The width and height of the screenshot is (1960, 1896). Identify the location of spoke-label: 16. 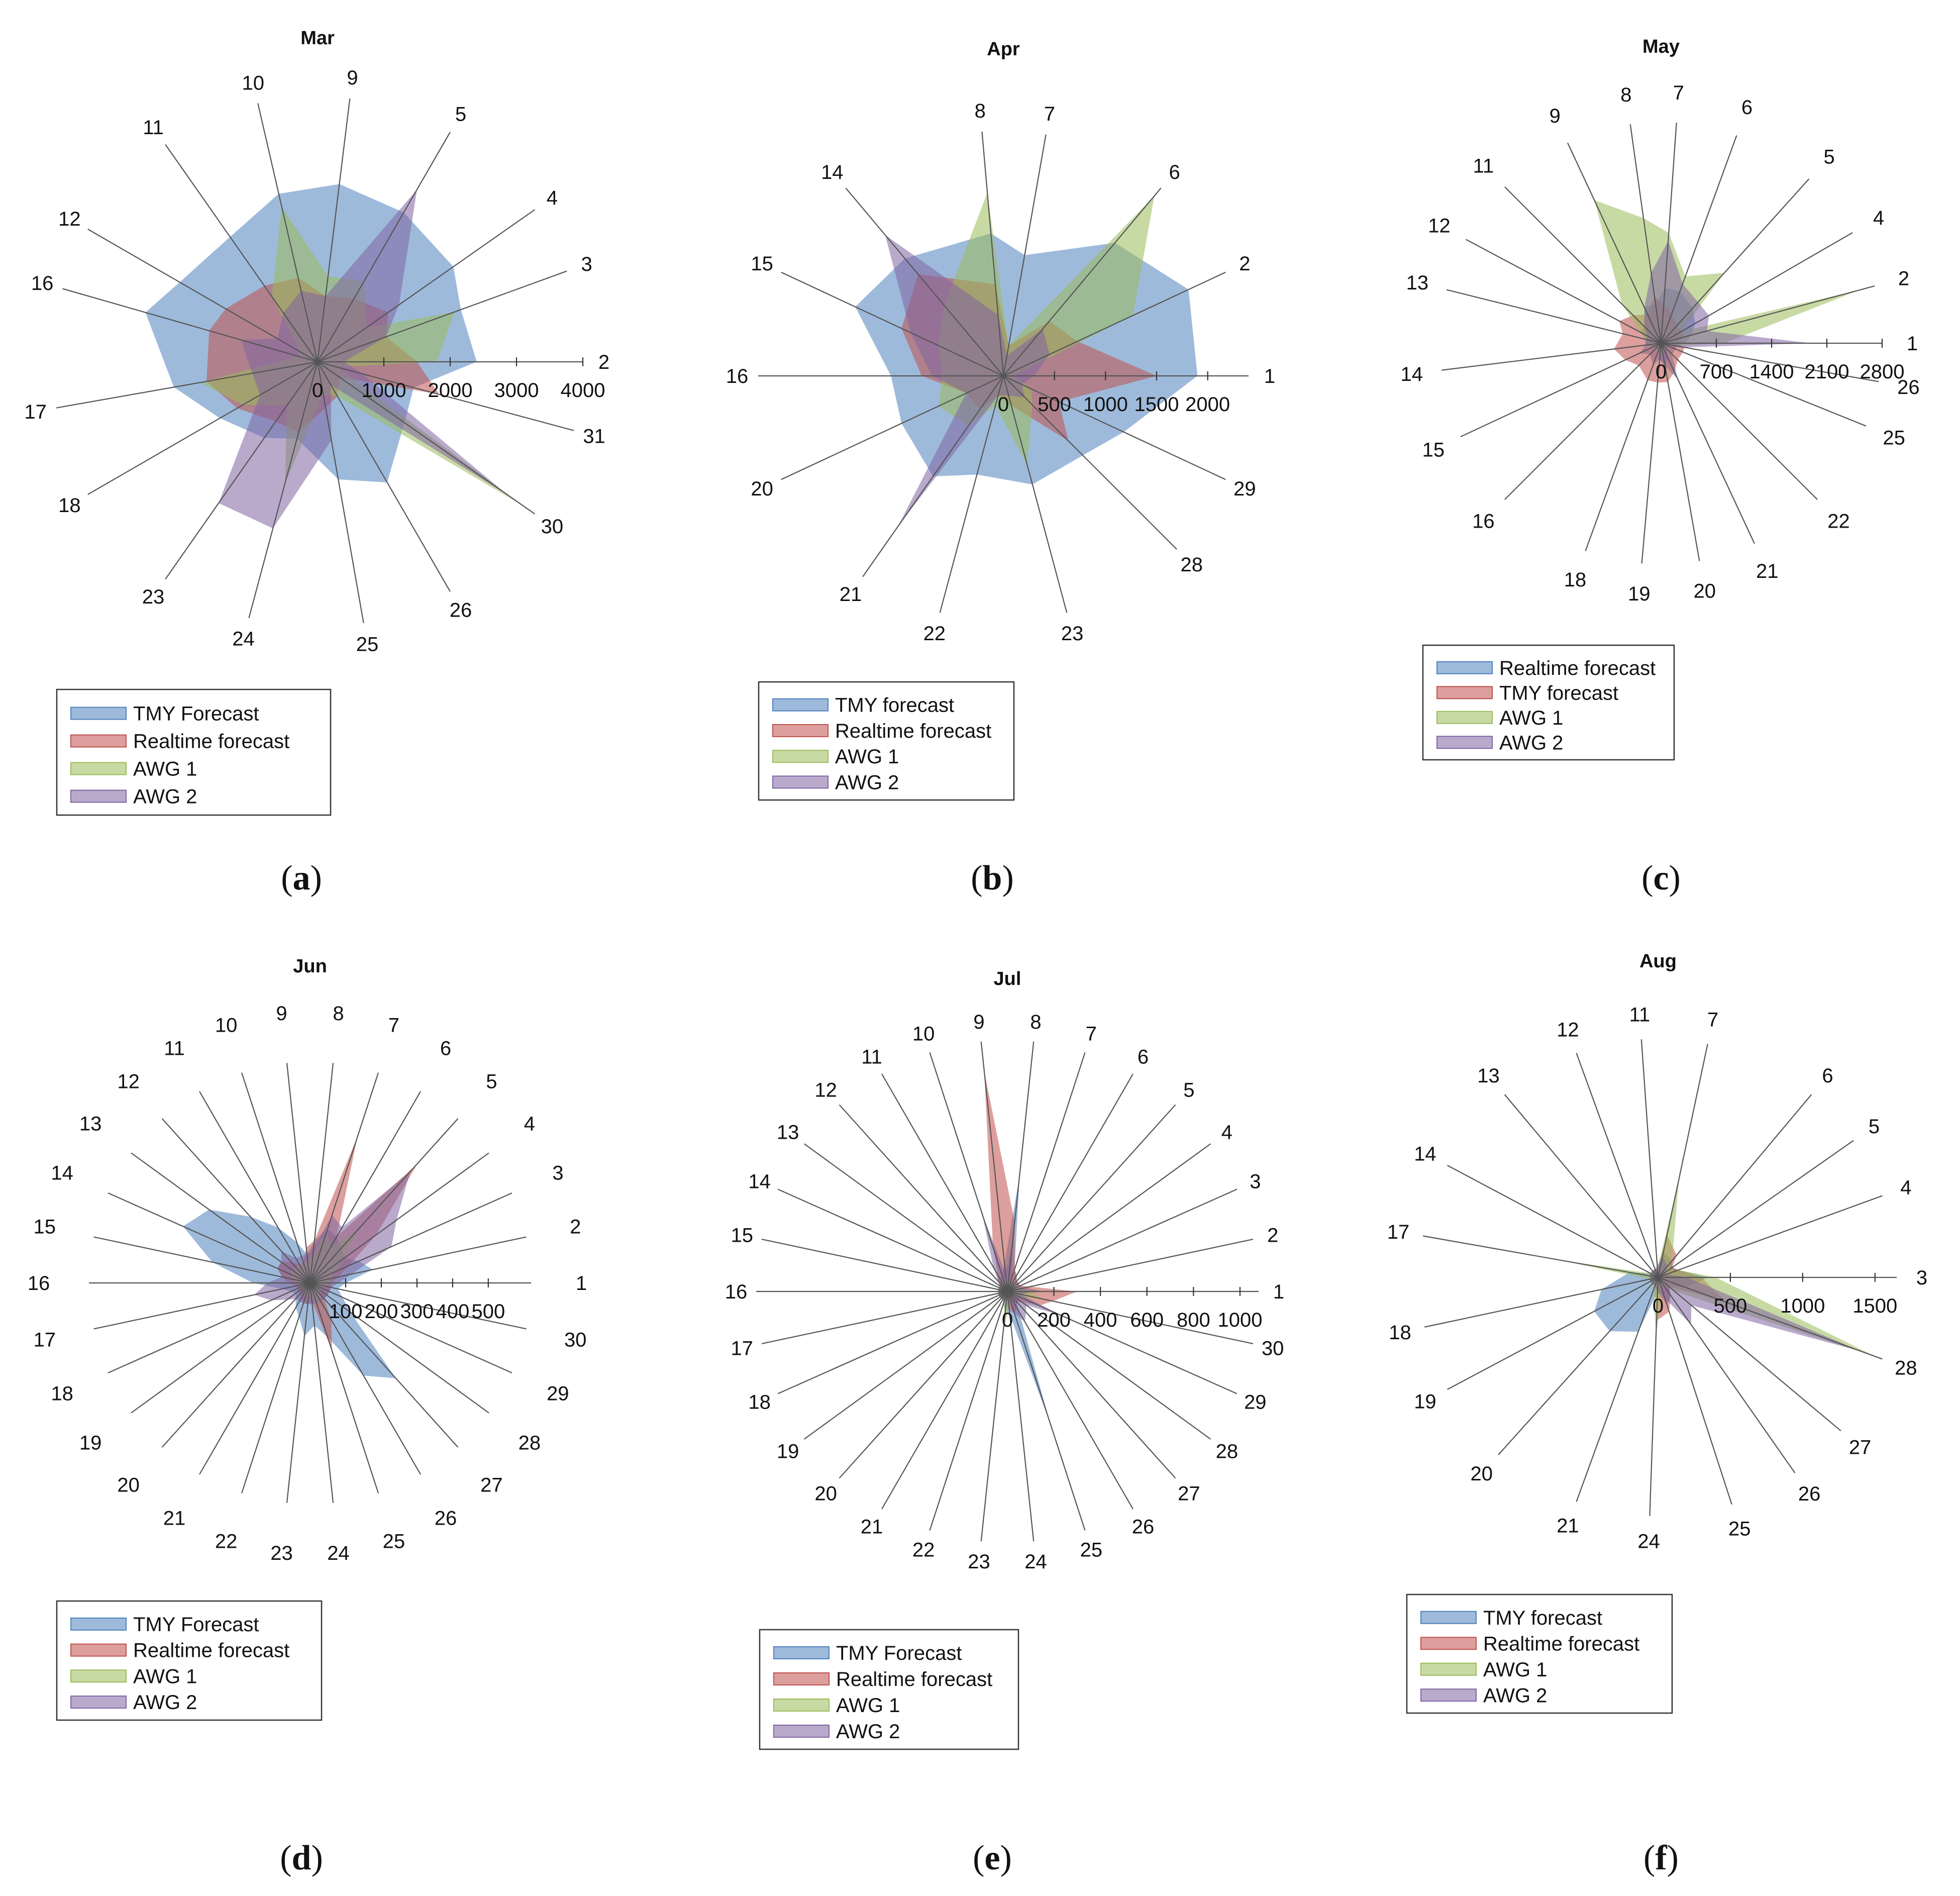
(737, 376).